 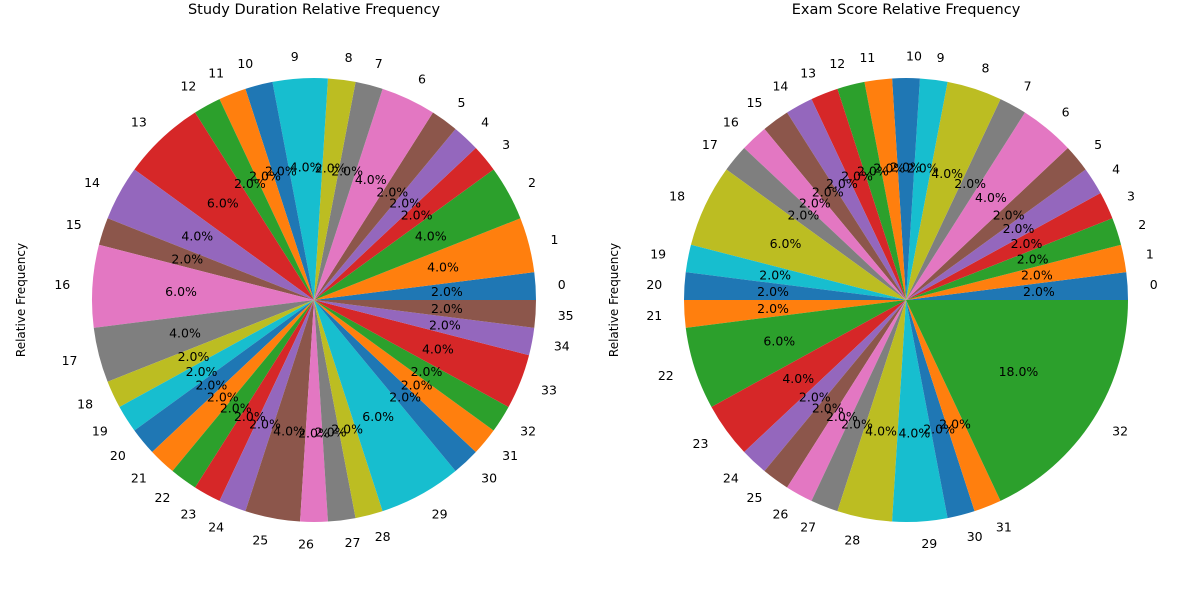 What do you see at coordinates (914, 55) in the screenshot?
I see `category-label: 10` at bounding box center [914, 55].